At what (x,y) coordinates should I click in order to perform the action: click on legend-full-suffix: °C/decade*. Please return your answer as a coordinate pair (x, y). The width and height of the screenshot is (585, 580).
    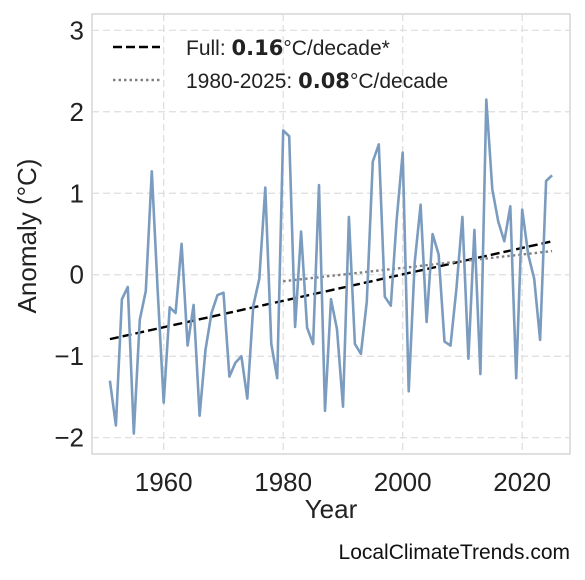
    Looking at the image, I should click on (336, 48).